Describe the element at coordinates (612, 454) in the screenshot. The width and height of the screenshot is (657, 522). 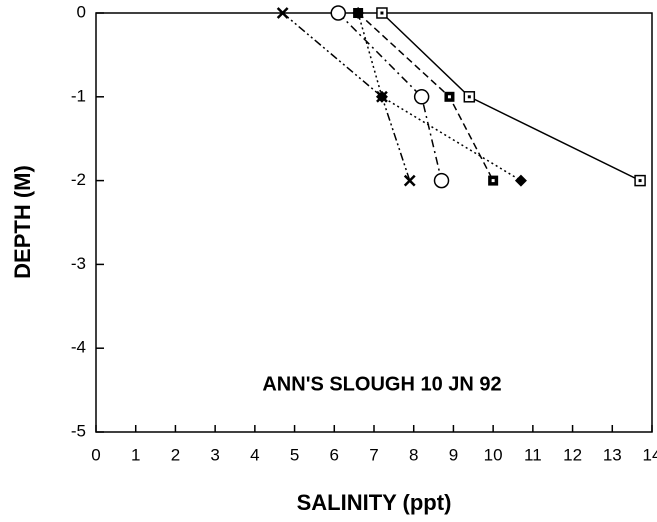
I see `x-tick-label: 13` at that location.